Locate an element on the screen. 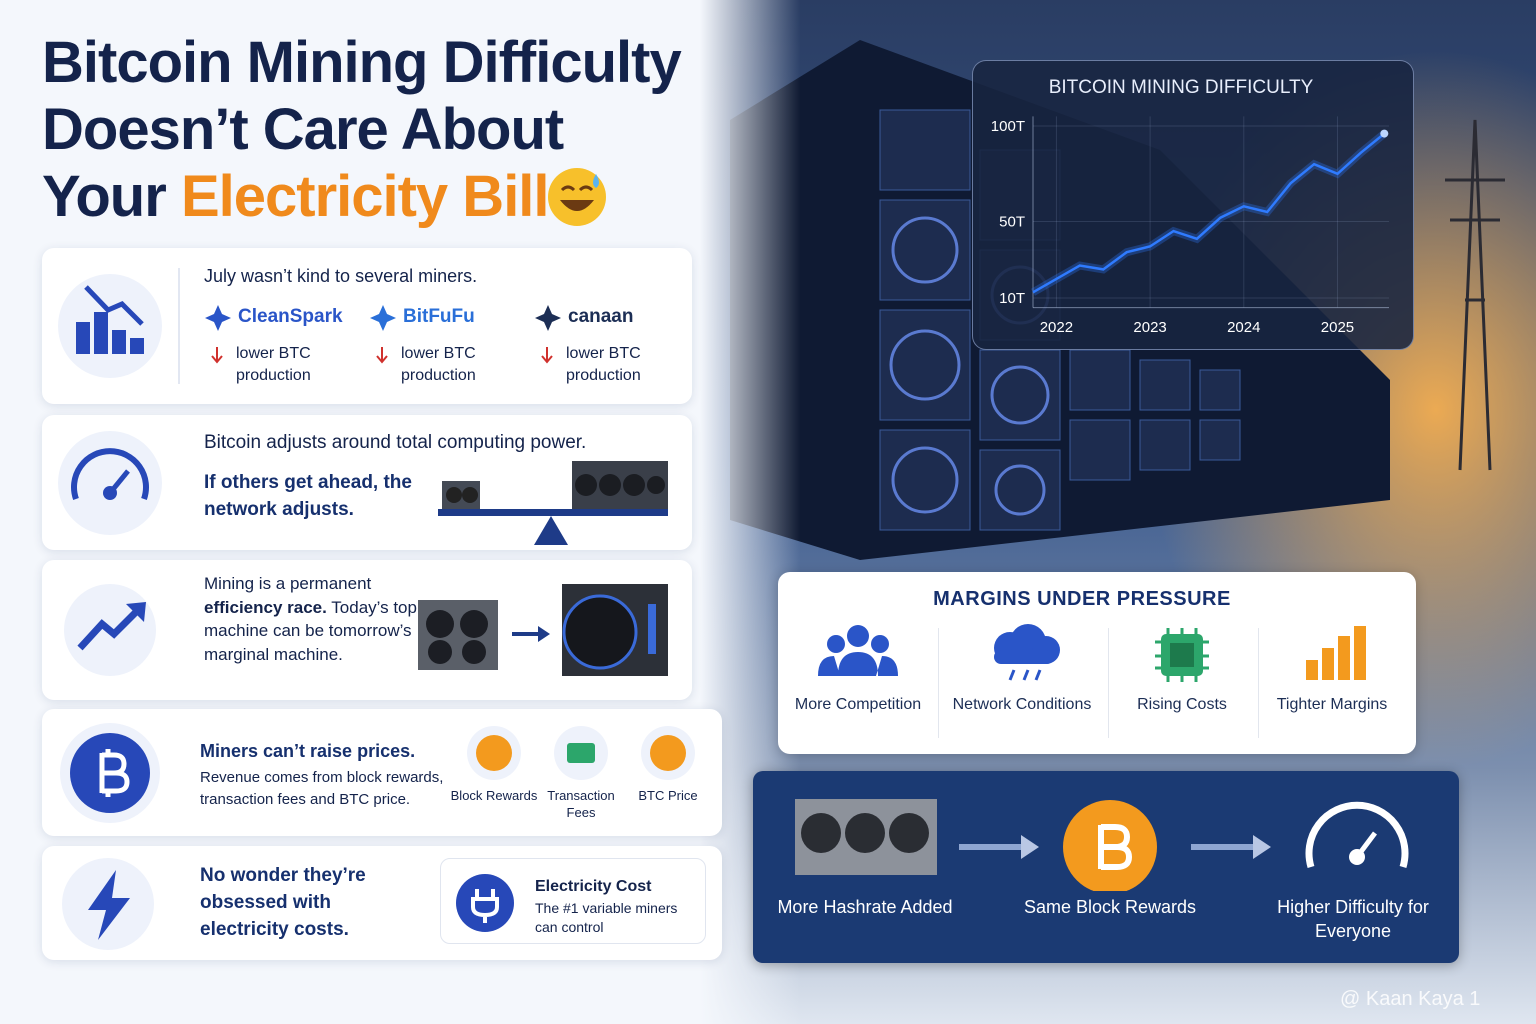  flow-step: Higher Difficulty for Everyone is located at coordinates (1353, 919).